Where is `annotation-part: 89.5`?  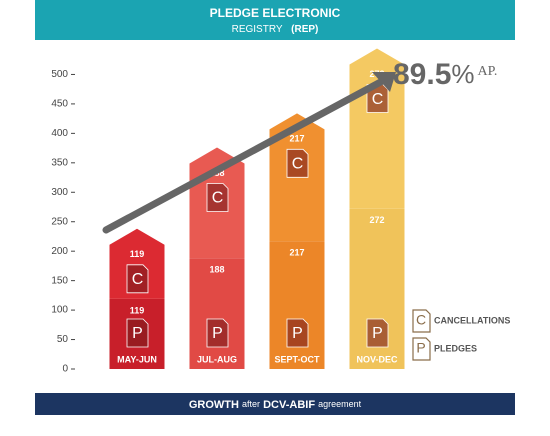
annotation-part: 89.5 is located at coordinates (422, 74).